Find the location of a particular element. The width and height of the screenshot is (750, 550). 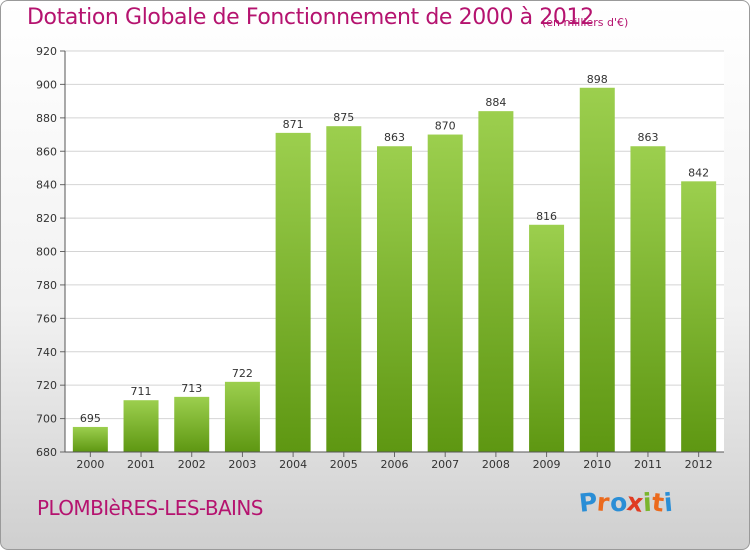

bar-2008 is located at coordinates (496, 282).